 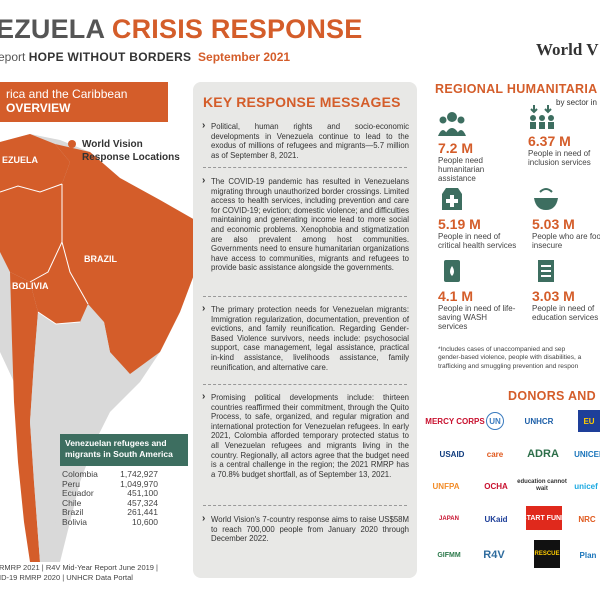 I want to click on donor-logo-usaid: USAID, so click(x=452, y=454).